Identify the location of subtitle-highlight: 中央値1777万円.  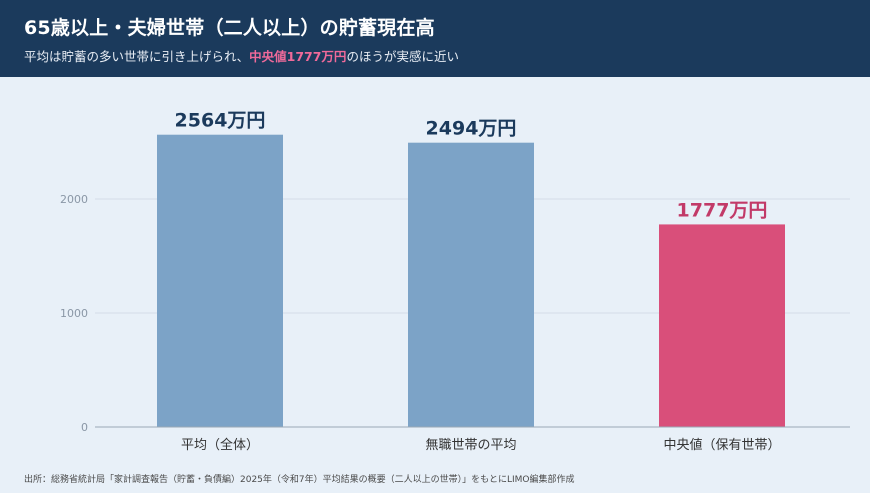
(298, 56).